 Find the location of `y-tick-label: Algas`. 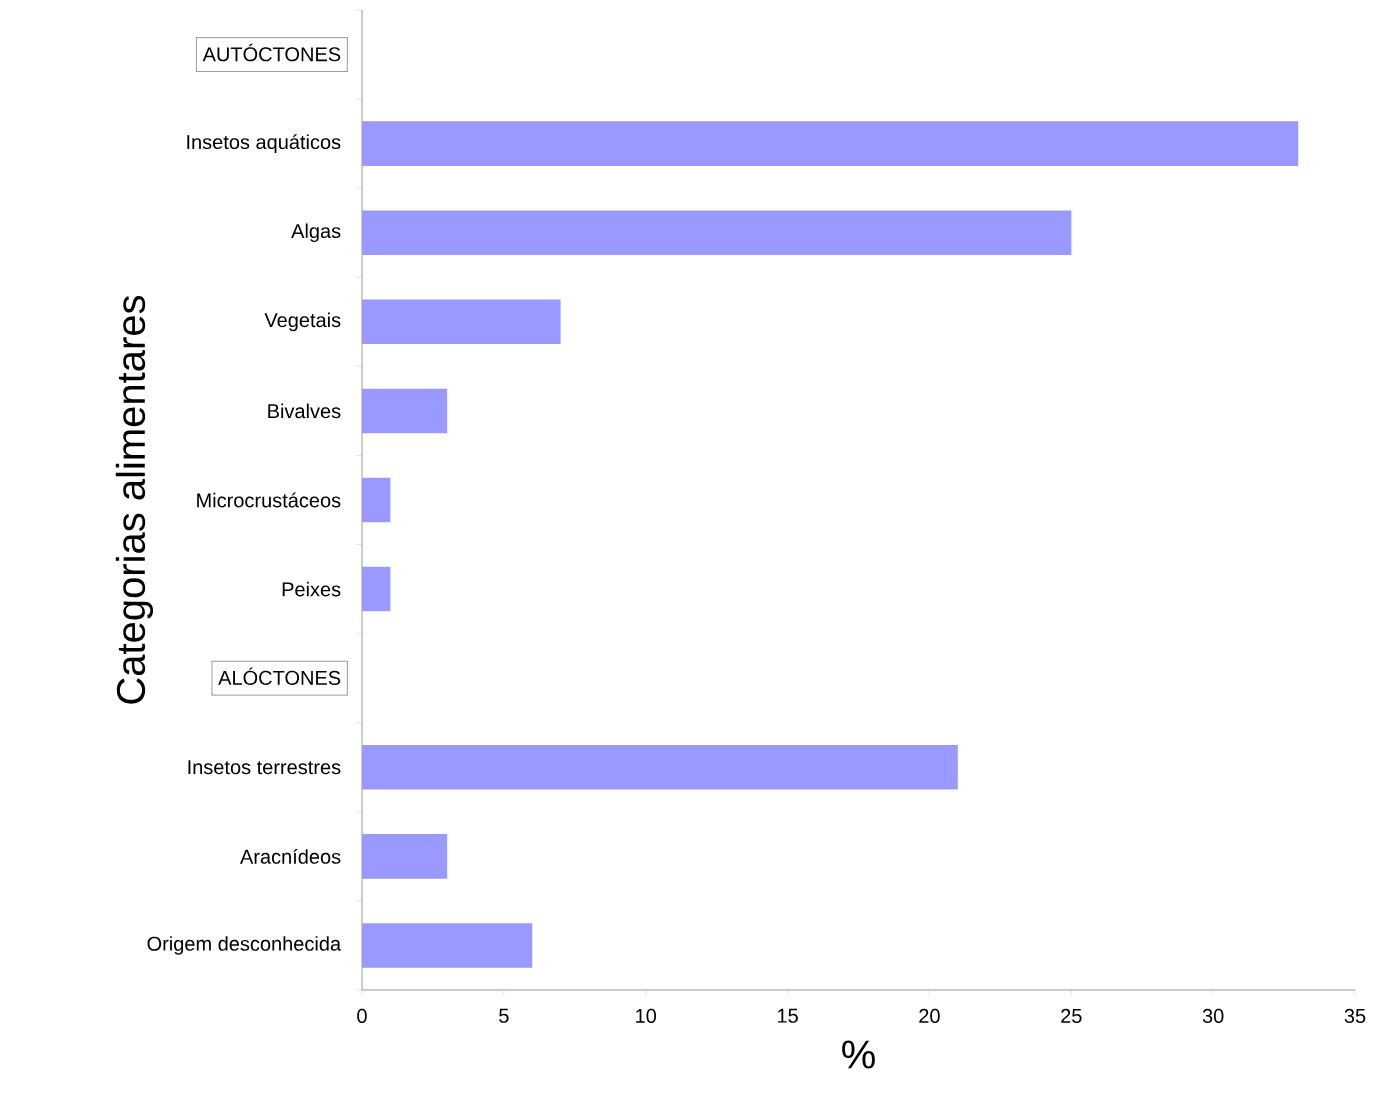

y-tick-label: Algas is located at coordinates (316, 233).